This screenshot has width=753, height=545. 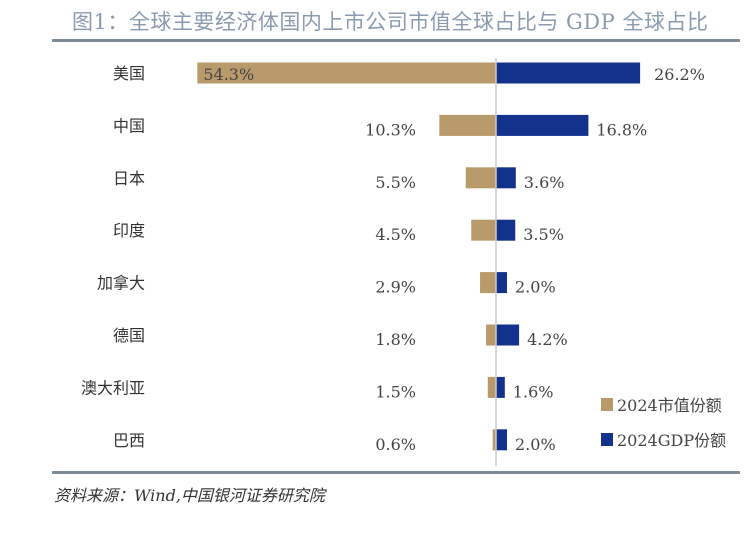 What do you see at coordinates (121, 283) in the screenshot?
I see `category-label: 加拿大` at bounding box center [121, 283].